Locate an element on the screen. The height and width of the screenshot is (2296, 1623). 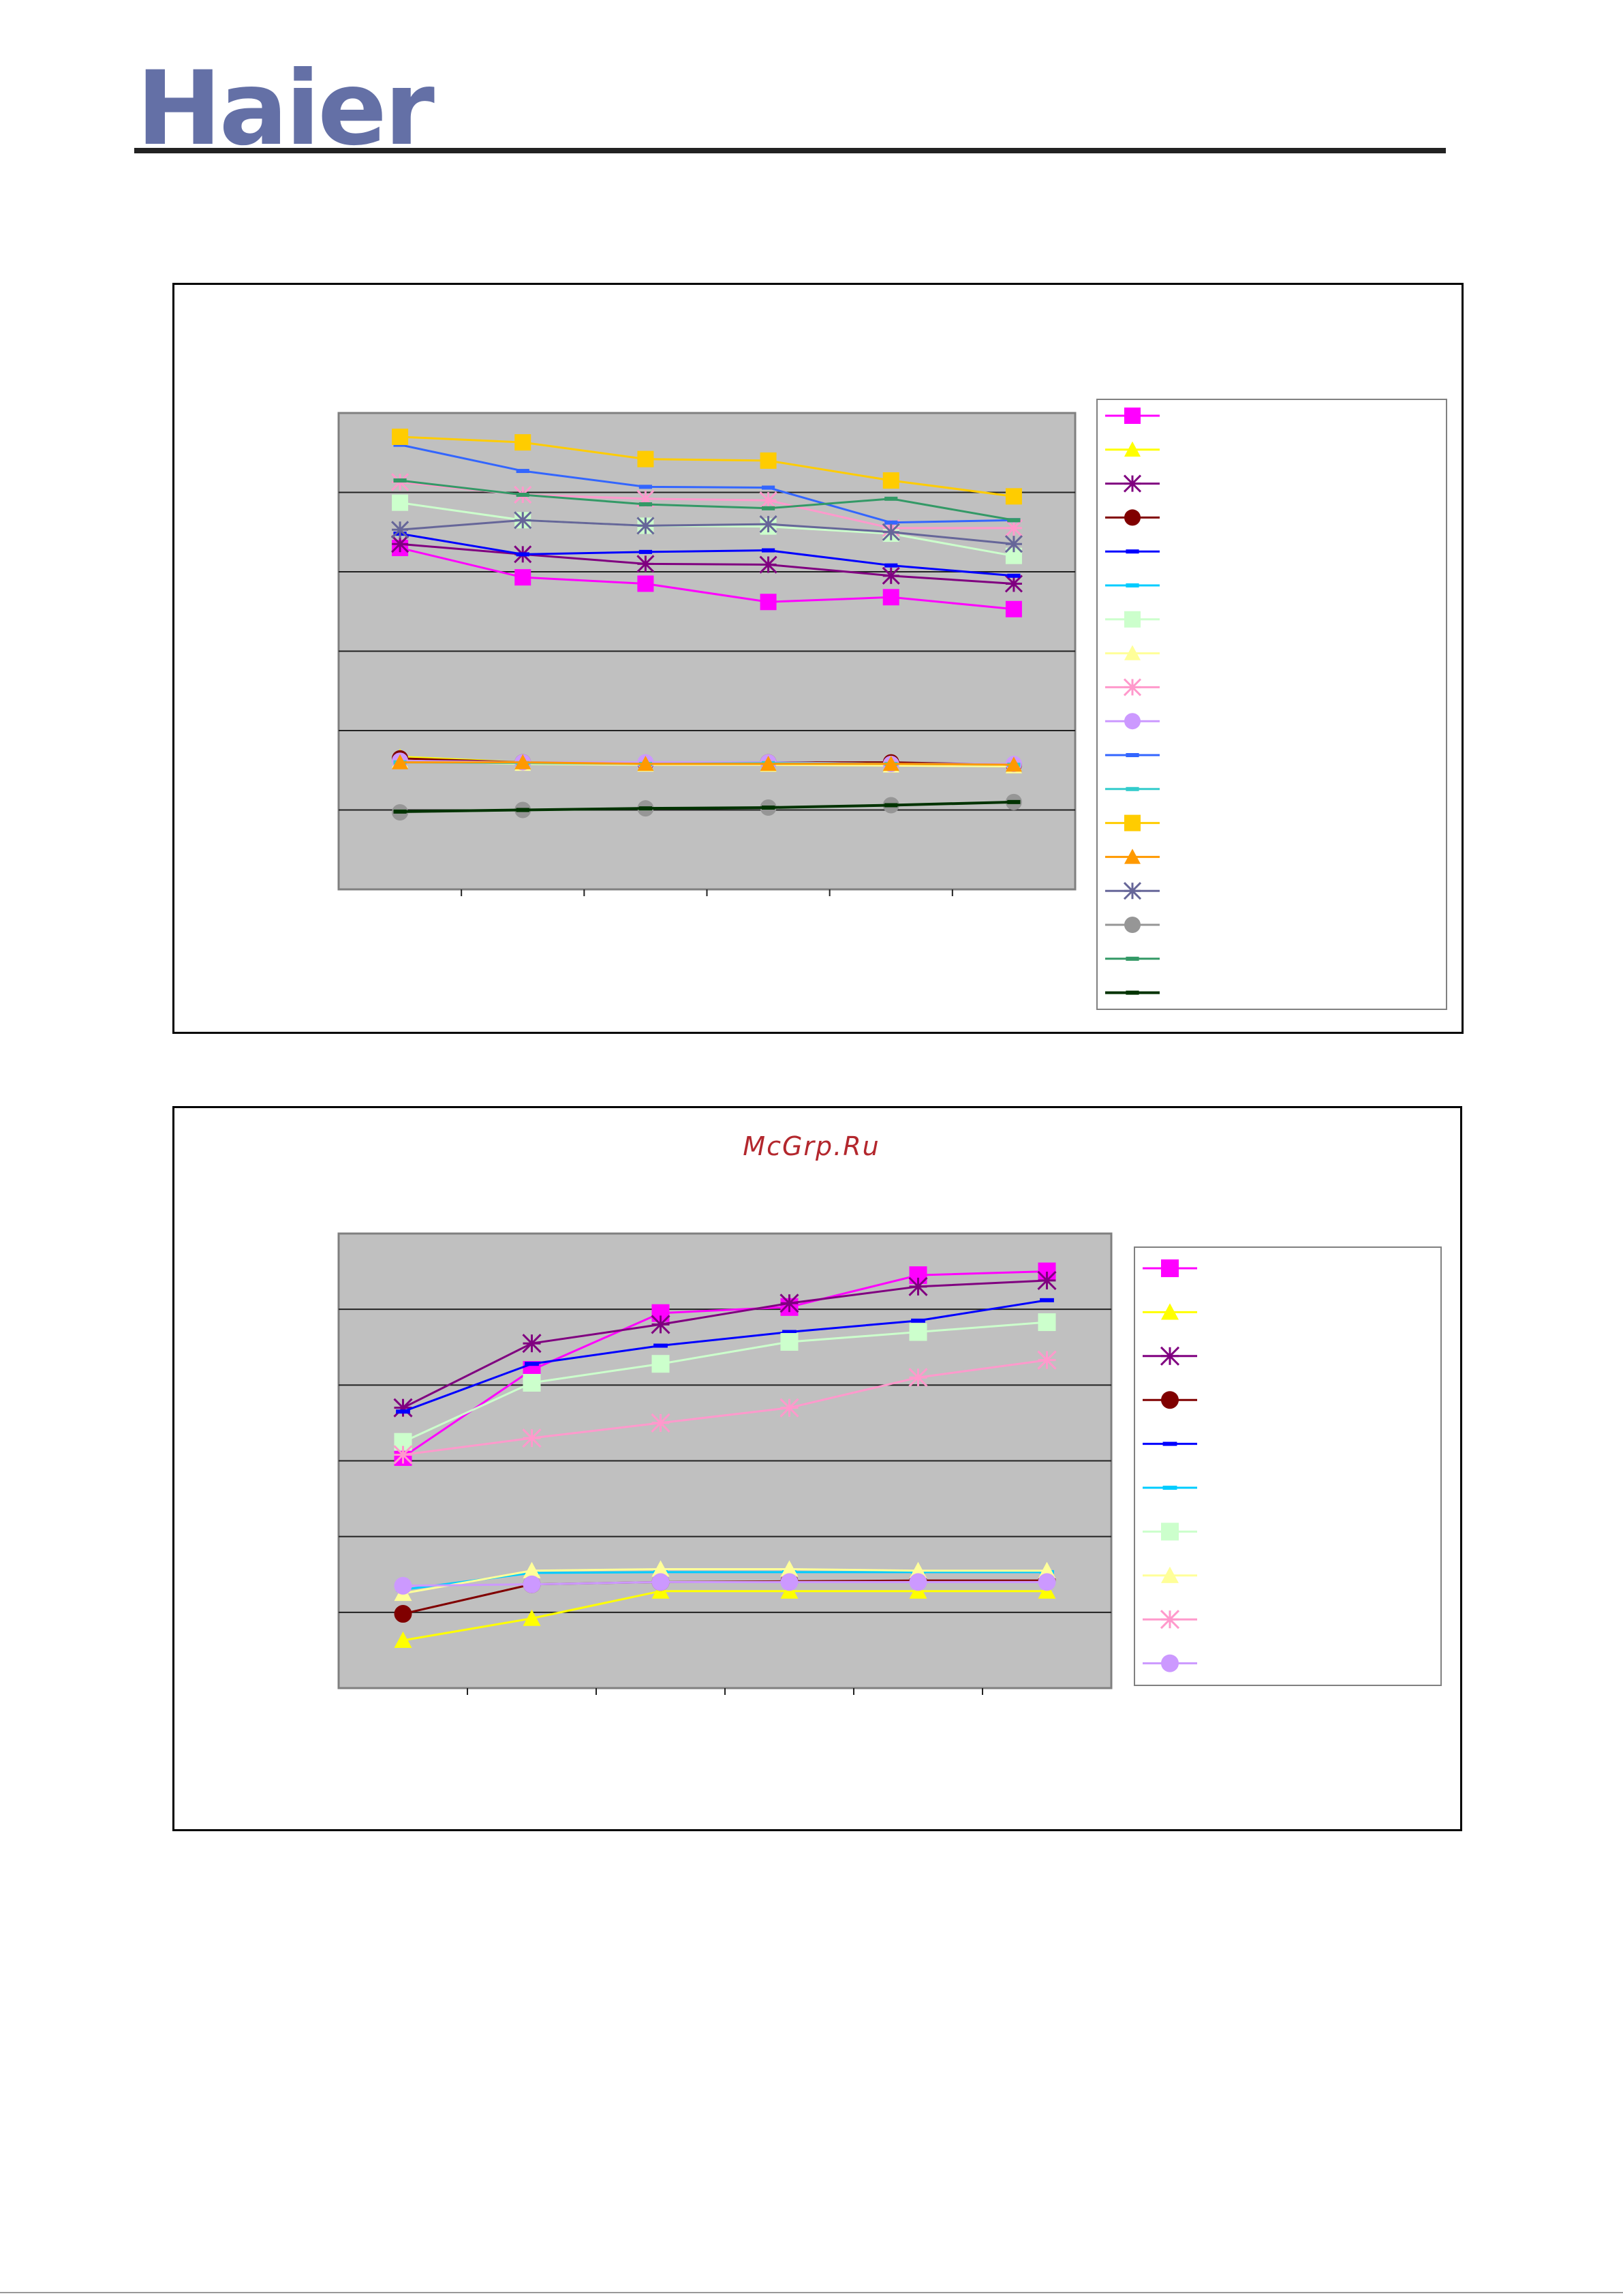
watermark-text: McGrp.Ru is located at coordinates (811, 1146).